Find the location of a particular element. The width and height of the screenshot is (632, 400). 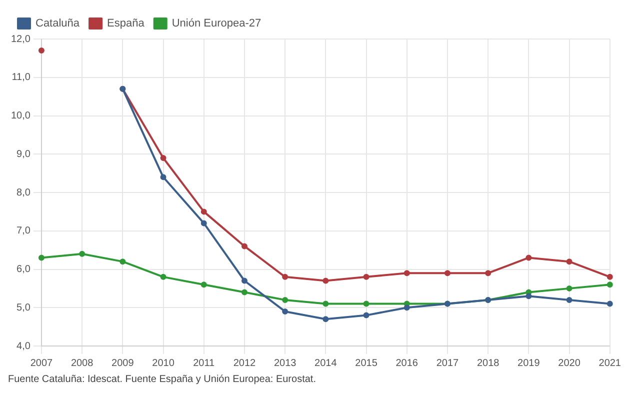

y-tick-label: 4,0 is located at coordinates (23, 346).